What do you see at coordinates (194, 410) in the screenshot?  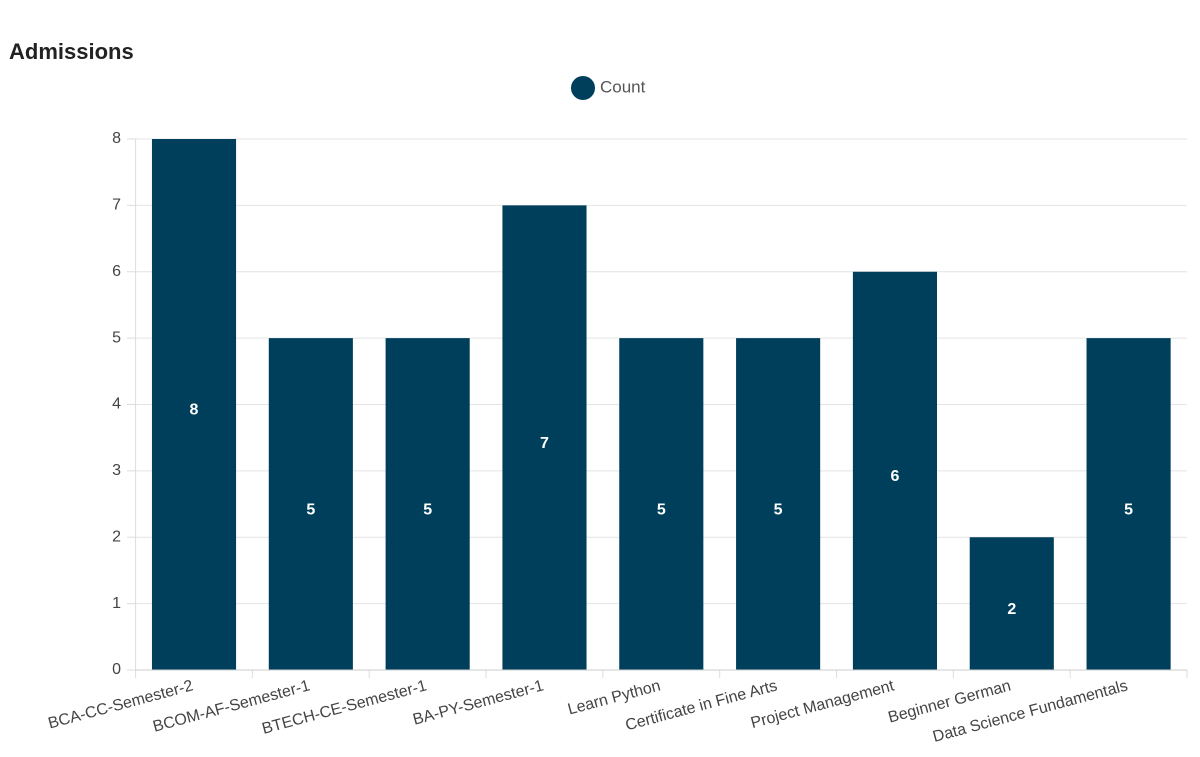 I see `data-label: 8` at bounding box center [194, 410].